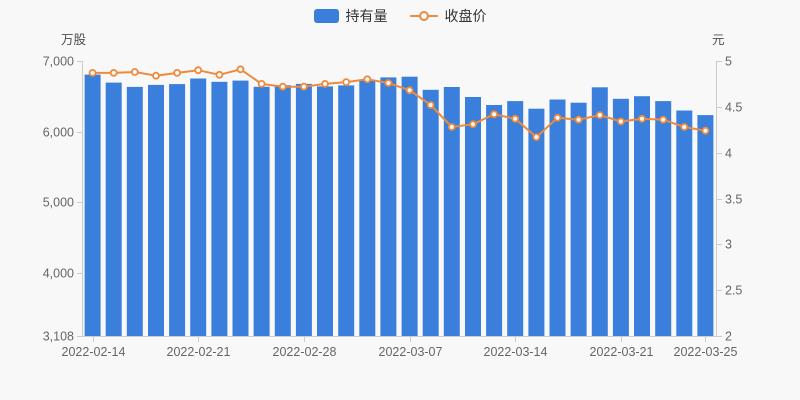  Describe the element at coordinates (706, 352) in the screenshot. I see `x-axis-date-label: 2022-03-25` at that location.